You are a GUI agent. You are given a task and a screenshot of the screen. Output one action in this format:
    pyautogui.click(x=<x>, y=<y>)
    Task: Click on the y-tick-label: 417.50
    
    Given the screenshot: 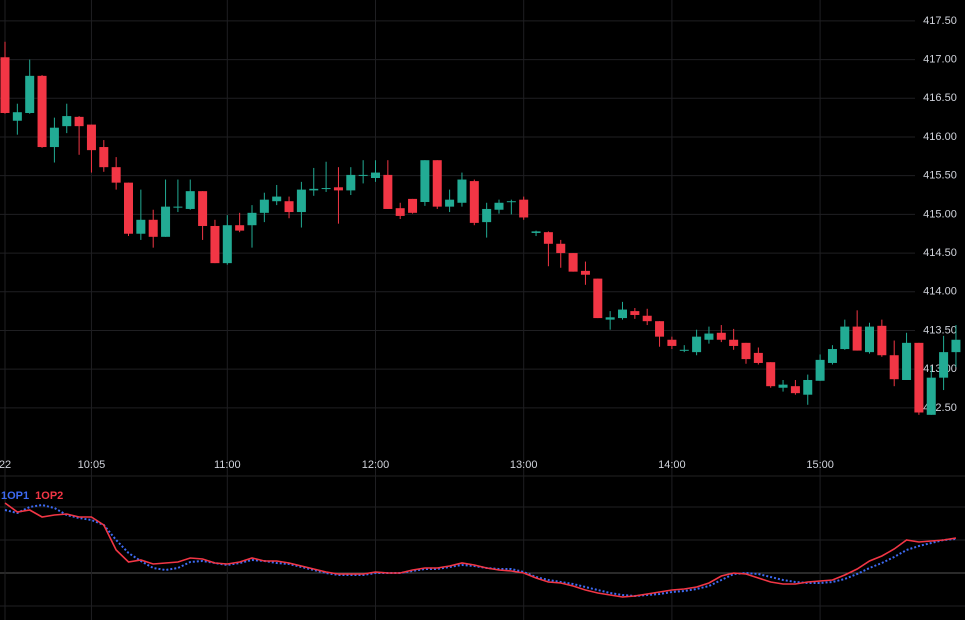 What is the action you would take?
    pyautogui.click(x=940, y=21)
    